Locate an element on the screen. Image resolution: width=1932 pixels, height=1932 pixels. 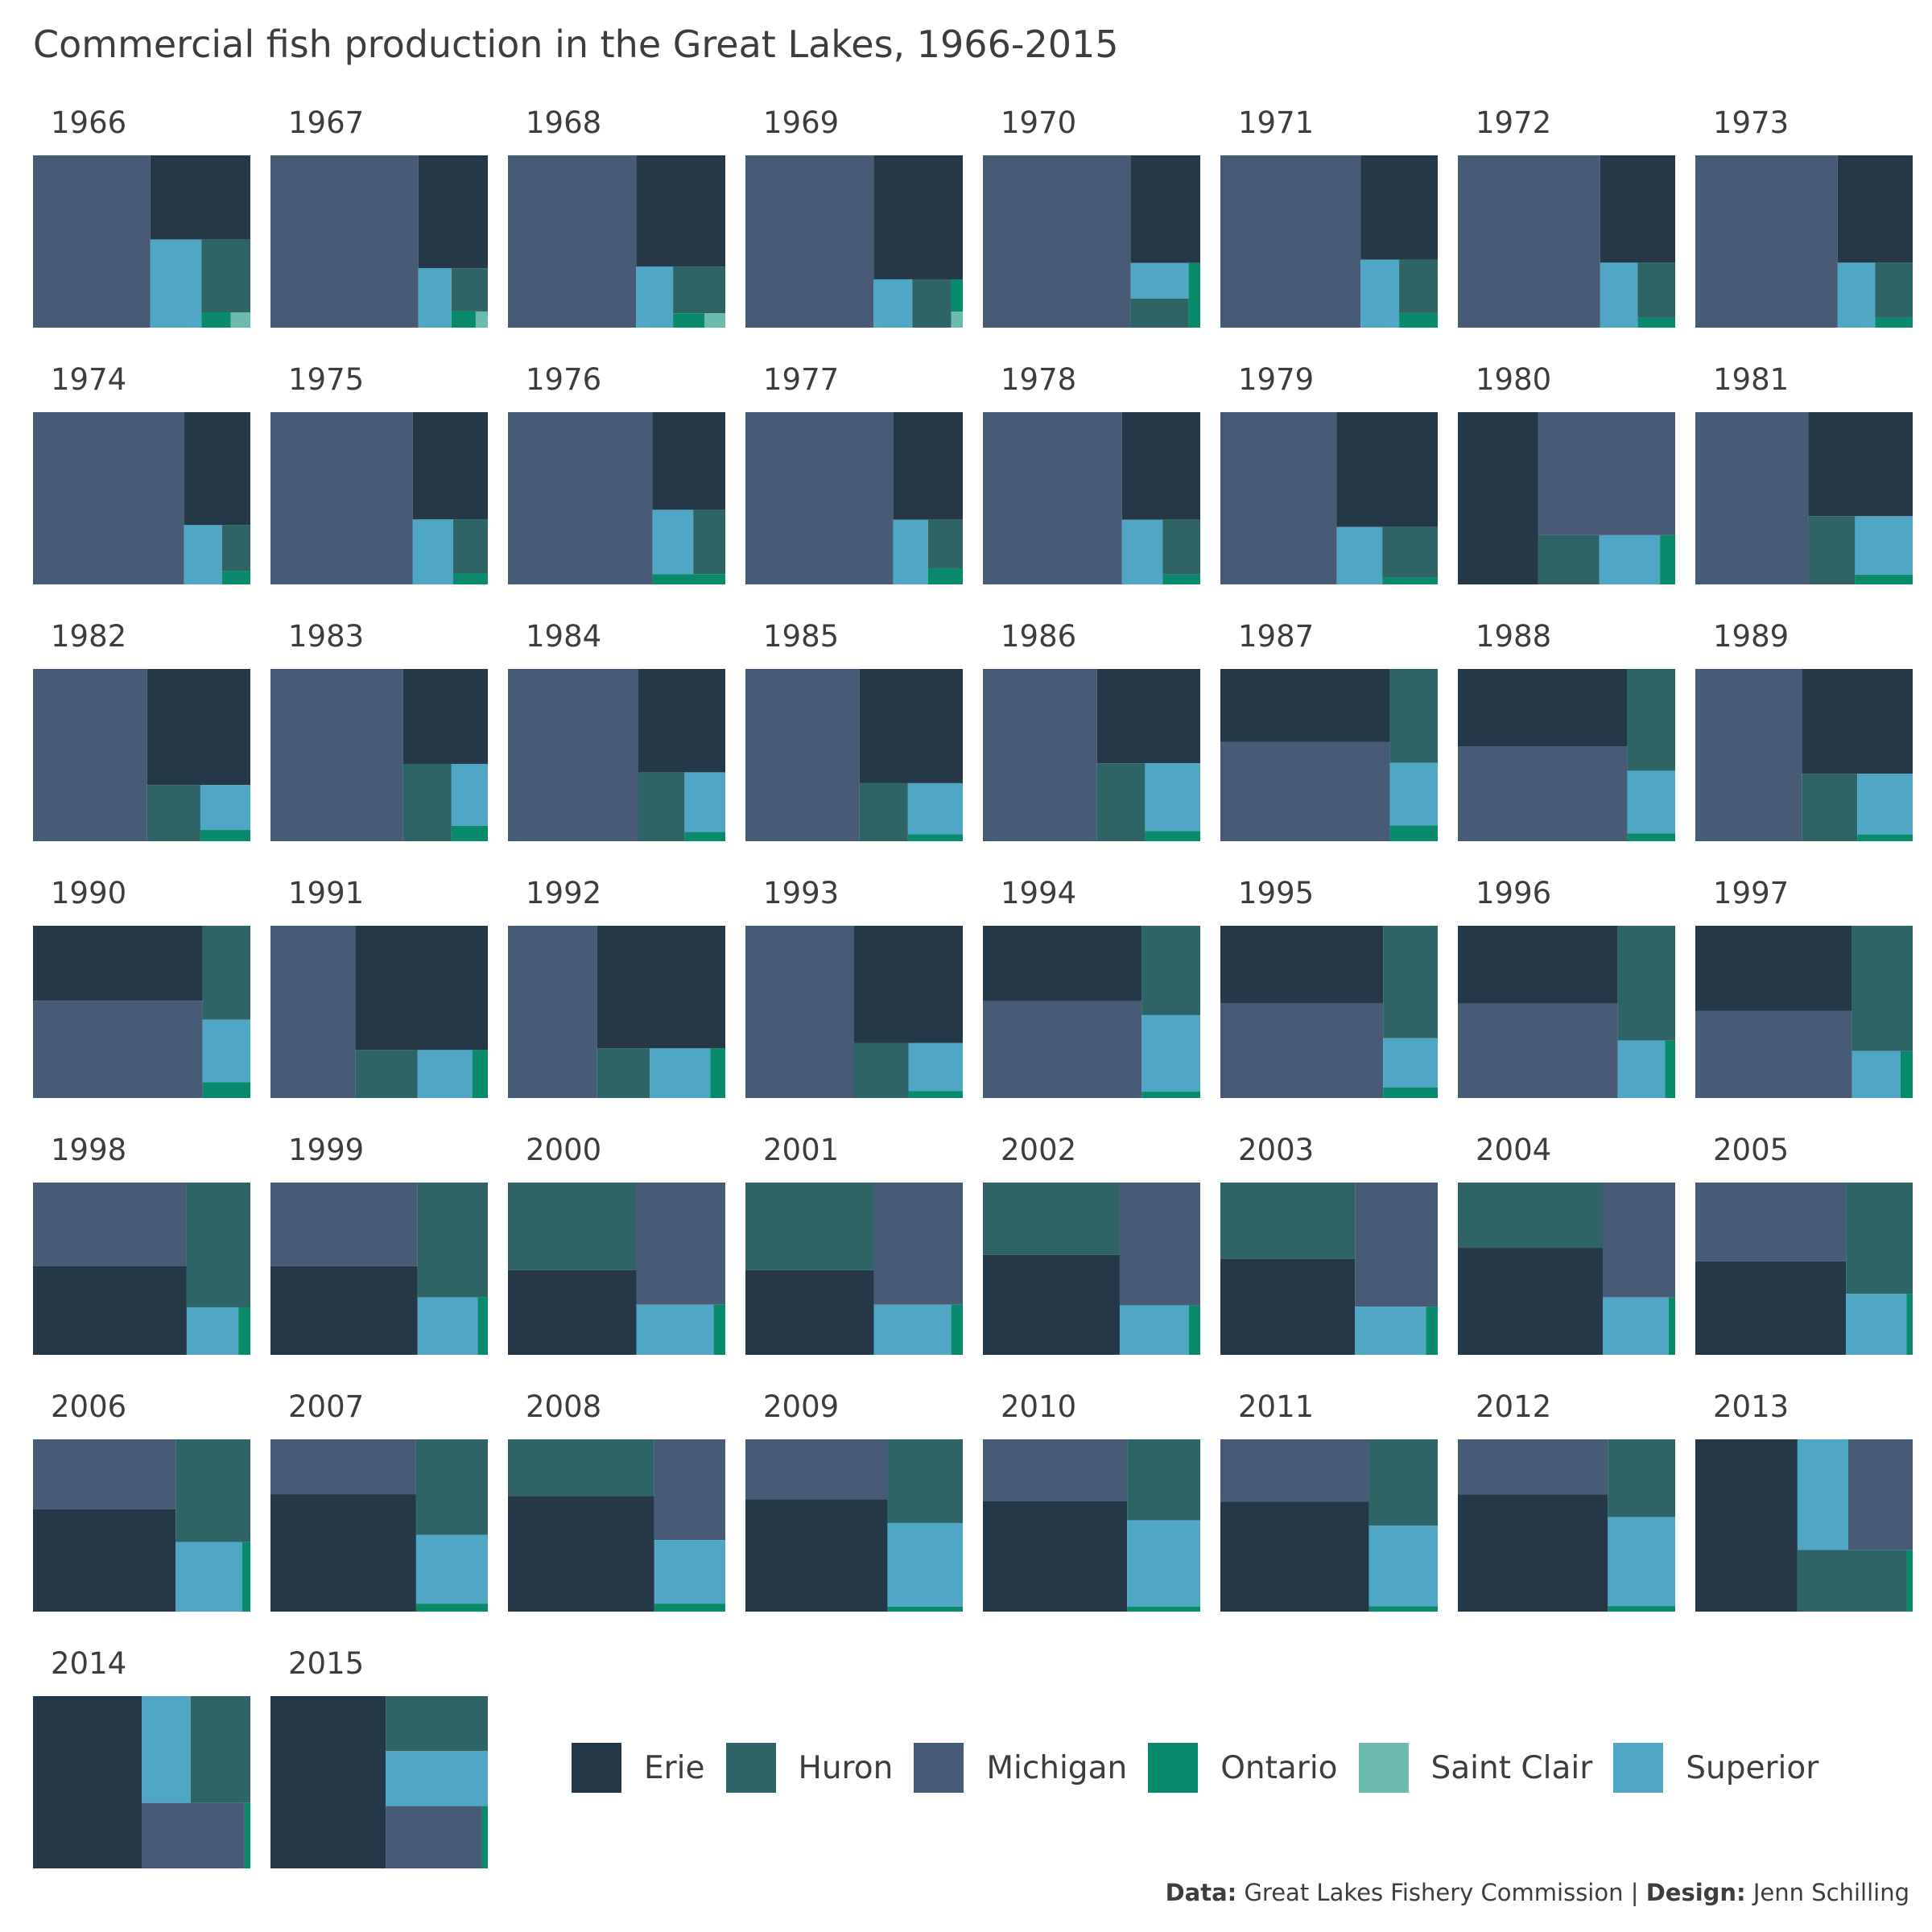
panel-year-label: 1997 is located at coordinates (1751, 893).